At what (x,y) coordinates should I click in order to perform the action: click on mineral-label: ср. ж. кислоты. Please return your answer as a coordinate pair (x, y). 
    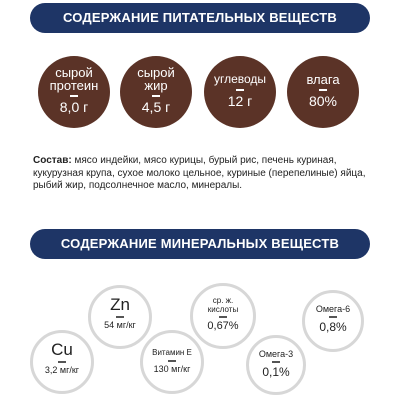
    Looking at the image, I should click on (223, 305).